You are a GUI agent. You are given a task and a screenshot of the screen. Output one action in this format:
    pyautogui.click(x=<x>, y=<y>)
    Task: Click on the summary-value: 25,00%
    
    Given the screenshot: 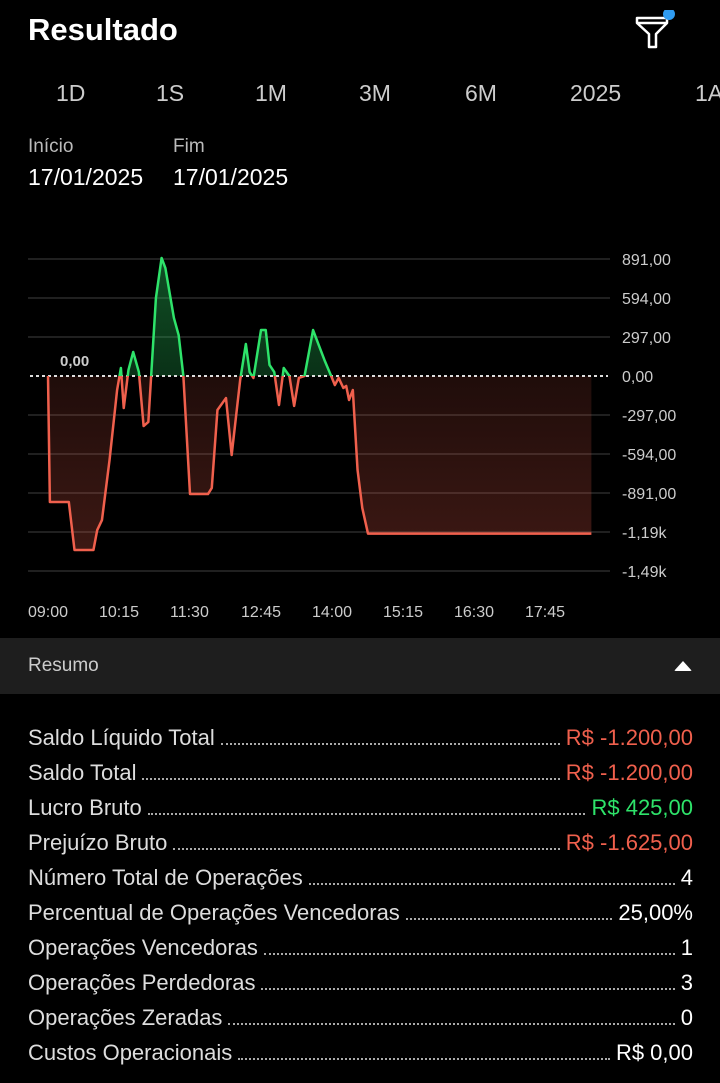 What is the action you would take?
    pyautogui.click(x=655, y=912)
    